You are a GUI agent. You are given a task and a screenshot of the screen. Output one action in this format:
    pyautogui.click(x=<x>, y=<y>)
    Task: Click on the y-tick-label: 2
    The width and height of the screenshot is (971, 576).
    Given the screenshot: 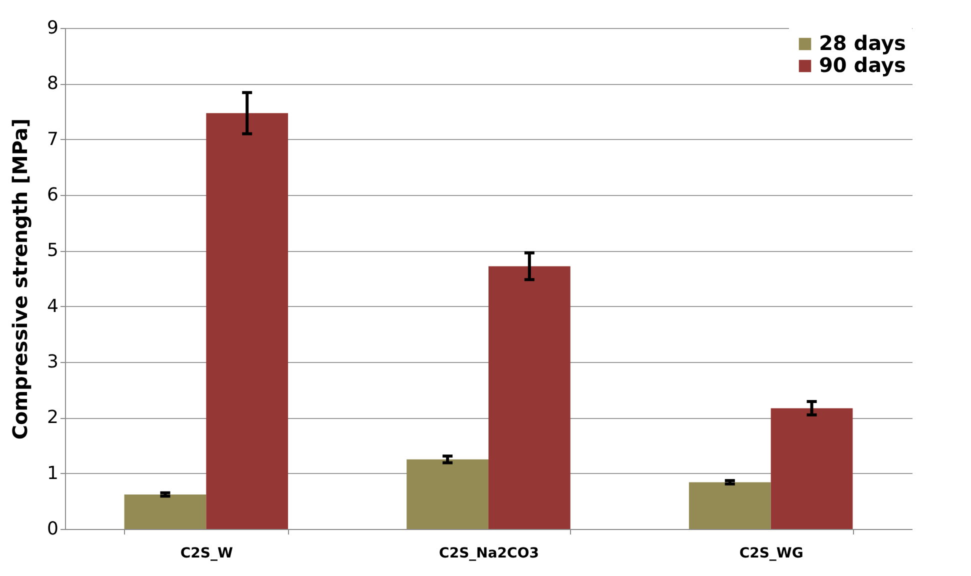 What is the action you would take?
    pyautogui.click(x=52, y=417)
    